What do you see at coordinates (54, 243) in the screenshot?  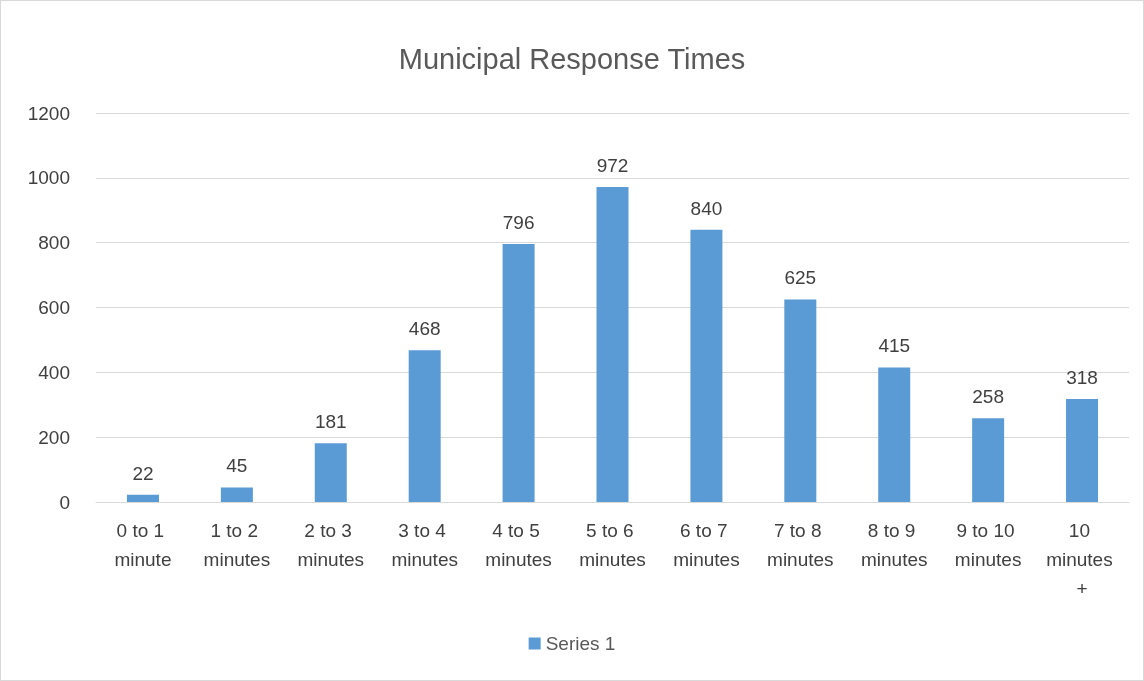 I see `y-tick-label: 800` at bounding box center [54, 243].